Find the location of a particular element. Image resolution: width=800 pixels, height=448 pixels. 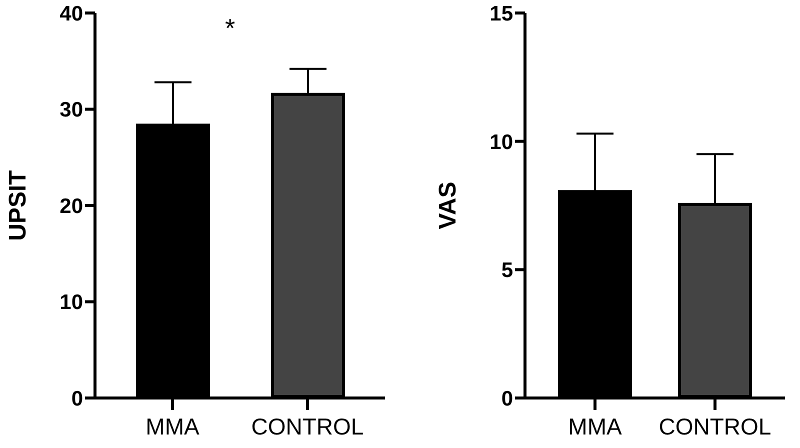

y-axis-title: UPSIT is located at coordinates (18, 205).